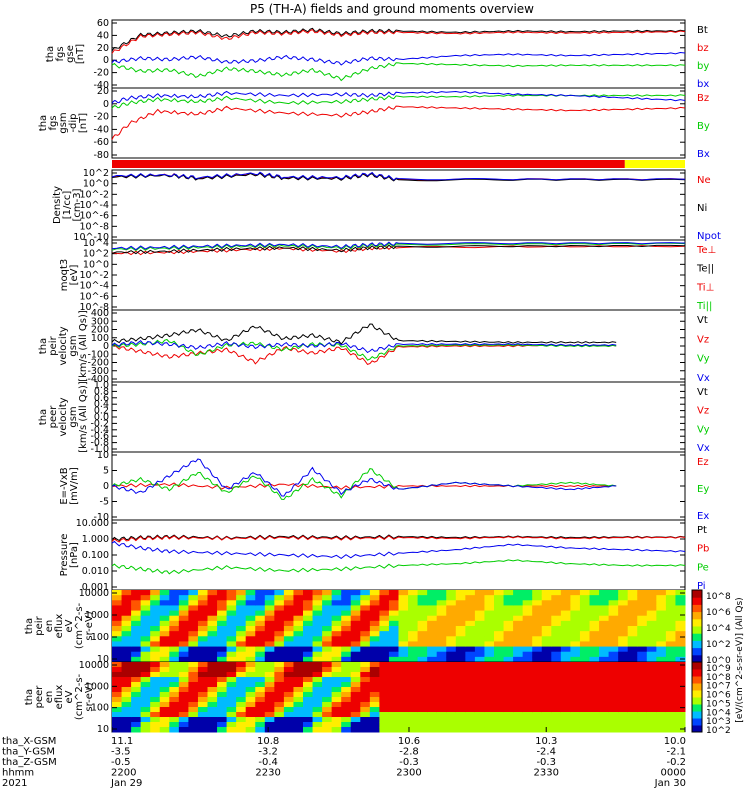 The image size is (750, 800). What do you see at coordinates (60, 53) in the screenshot?
I see `y-axis-label: fgs` at bounding box center [60, 53].